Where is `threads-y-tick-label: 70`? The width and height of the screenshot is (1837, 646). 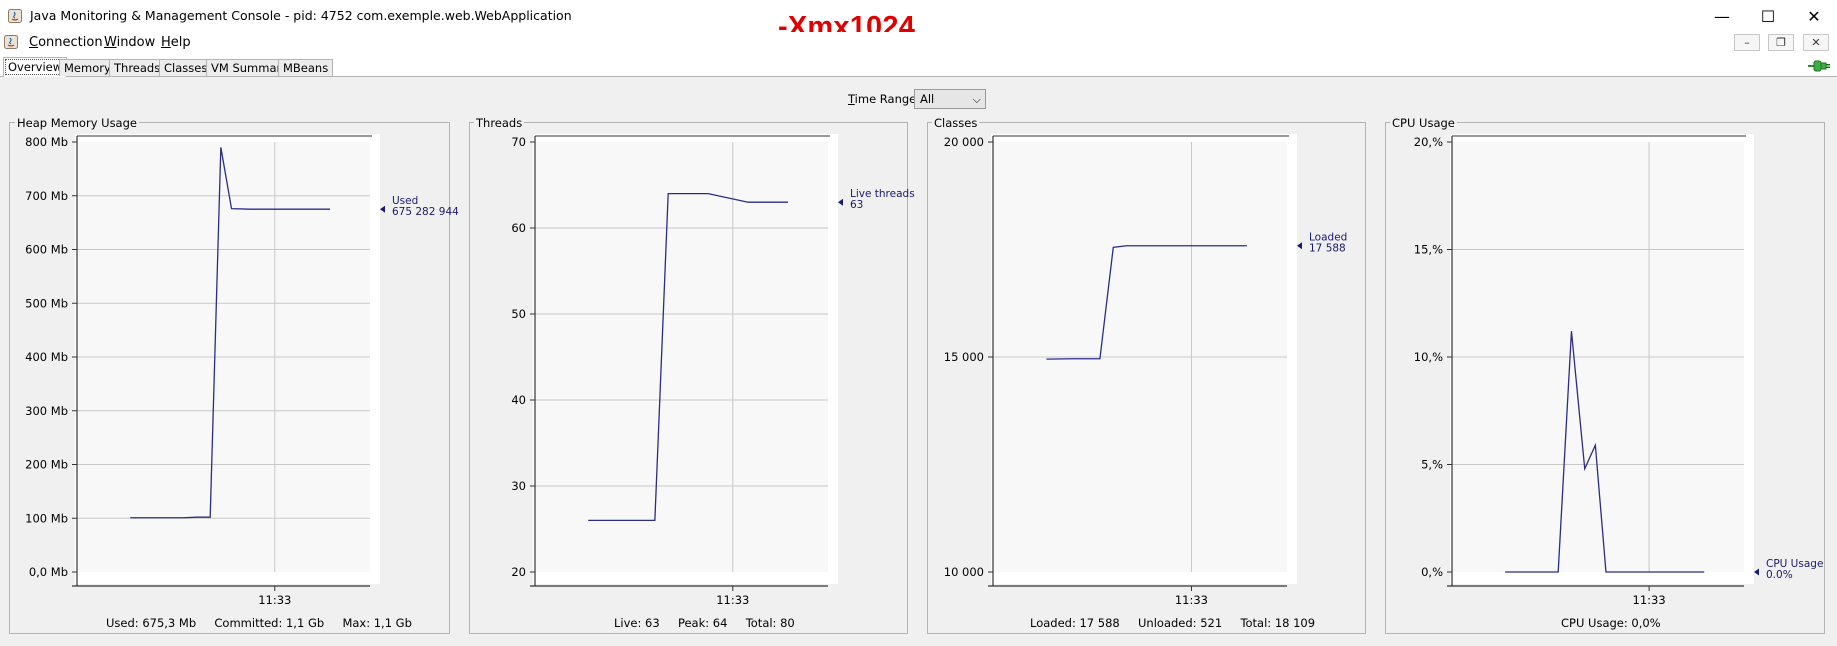
threads-y-tick-label: 70 is located at coordinates (518, 142).